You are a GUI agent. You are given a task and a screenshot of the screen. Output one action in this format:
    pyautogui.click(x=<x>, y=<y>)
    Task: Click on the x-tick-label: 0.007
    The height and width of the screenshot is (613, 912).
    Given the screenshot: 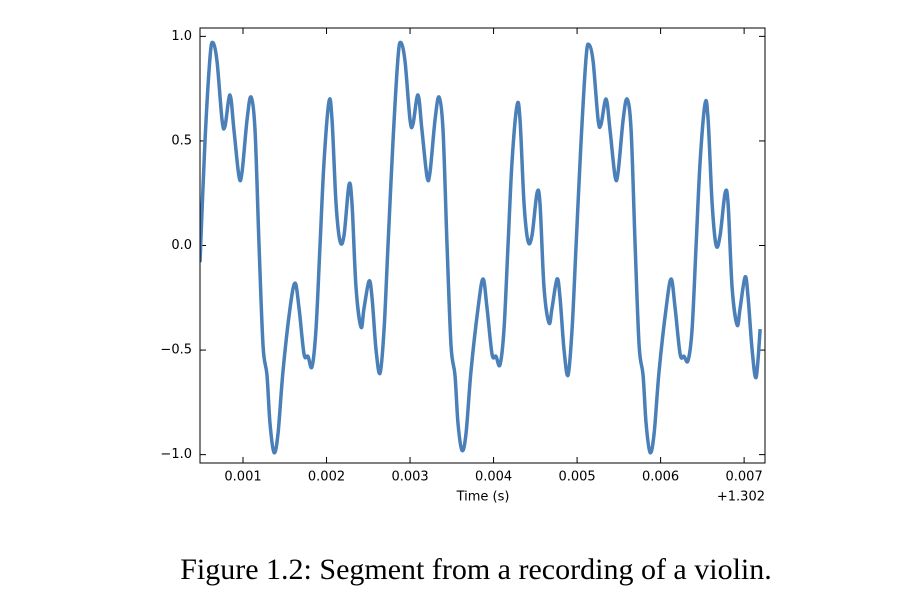 What is the action you would take?
    pyautogui.click(x=744, y=477)
    